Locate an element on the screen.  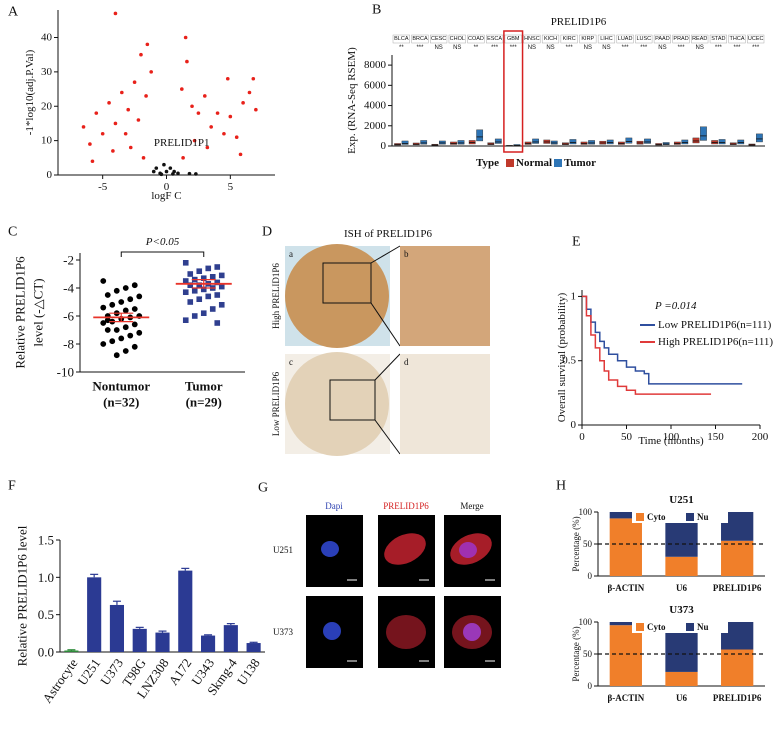
legend-label: Normal is located at coordinates (534, 163).